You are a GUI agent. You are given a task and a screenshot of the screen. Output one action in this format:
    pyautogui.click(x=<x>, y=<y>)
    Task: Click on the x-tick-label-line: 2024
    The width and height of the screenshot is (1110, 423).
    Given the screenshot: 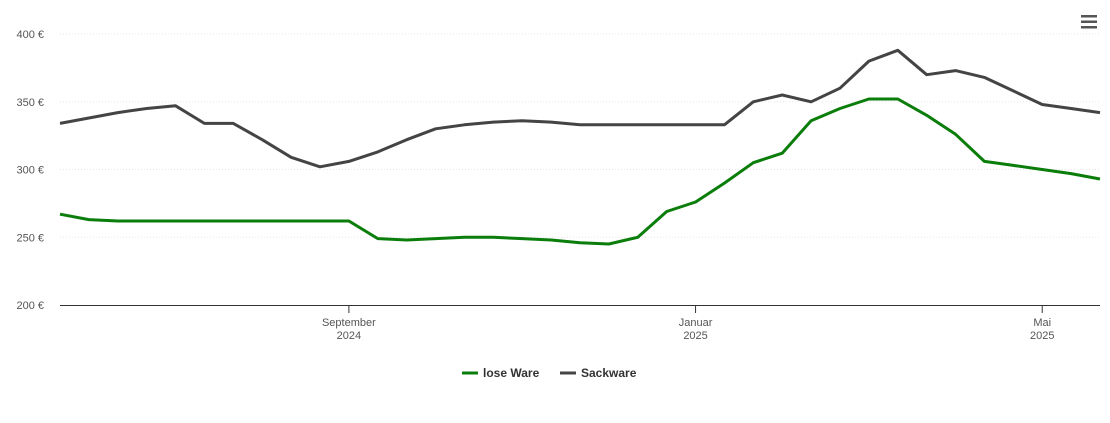 What is the action you would take?
    pyautogui.click(x=349, y=336)
    